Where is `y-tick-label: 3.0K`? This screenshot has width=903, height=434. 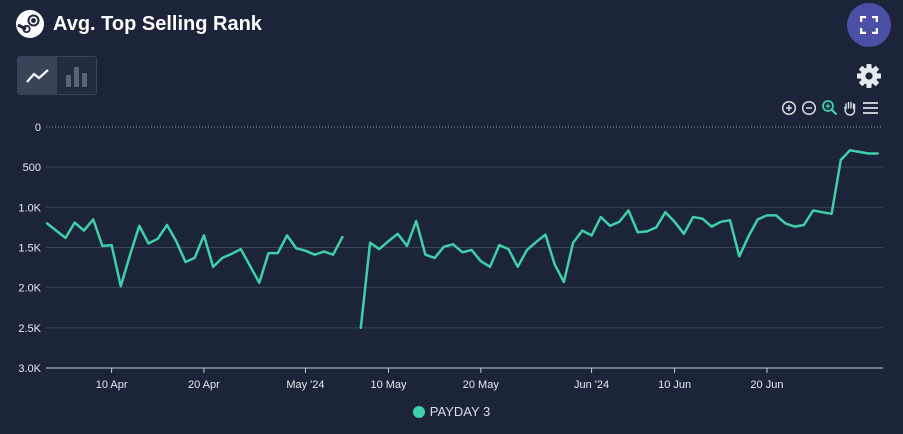 y-tick-label: 3.0K is located at coordinates (29, 369).